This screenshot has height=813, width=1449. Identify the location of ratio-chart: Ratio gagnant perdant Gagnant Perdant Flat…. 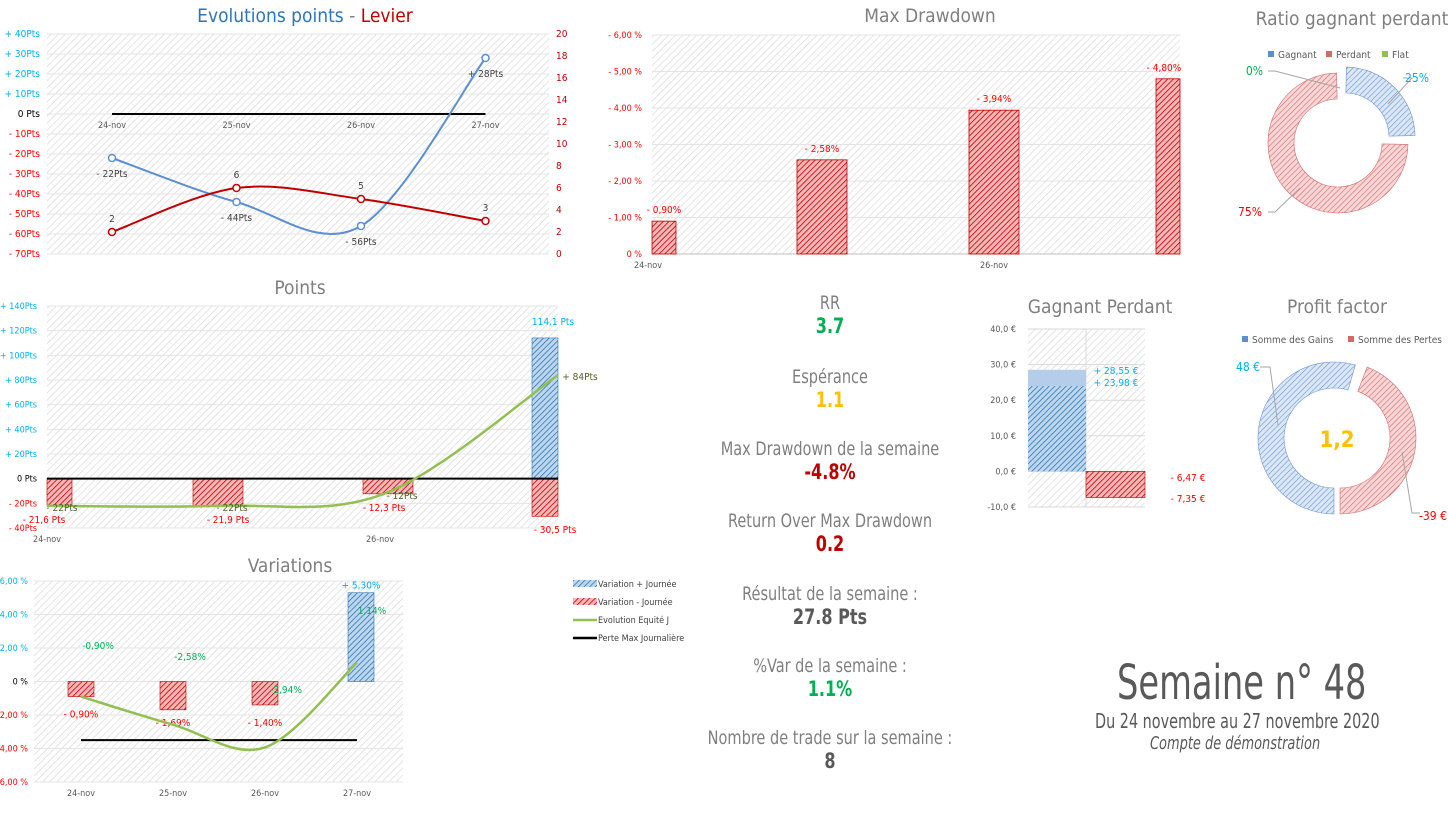
(1343, 113).